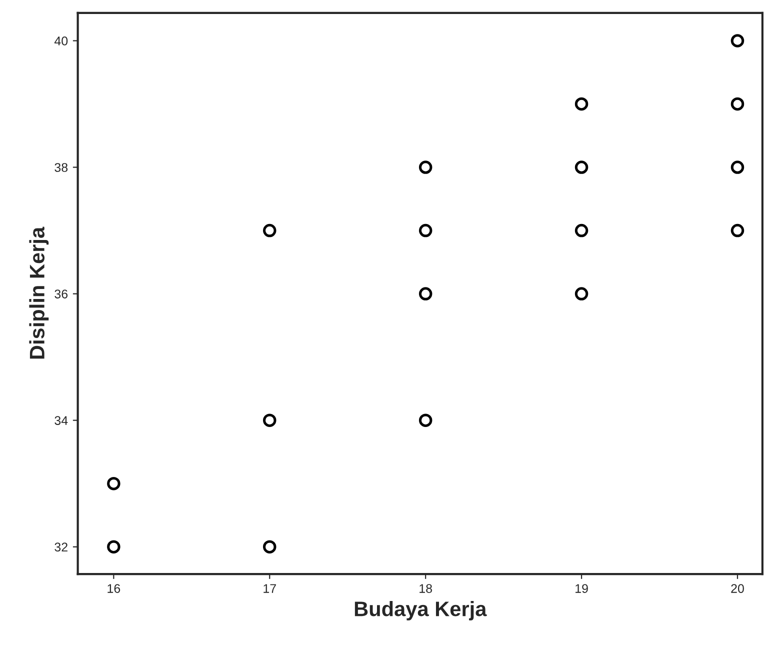  What do you see at coordinates (61, 41) in the screenshot?
I see `y-tick-label: 40` at bounding box center [61, 41].